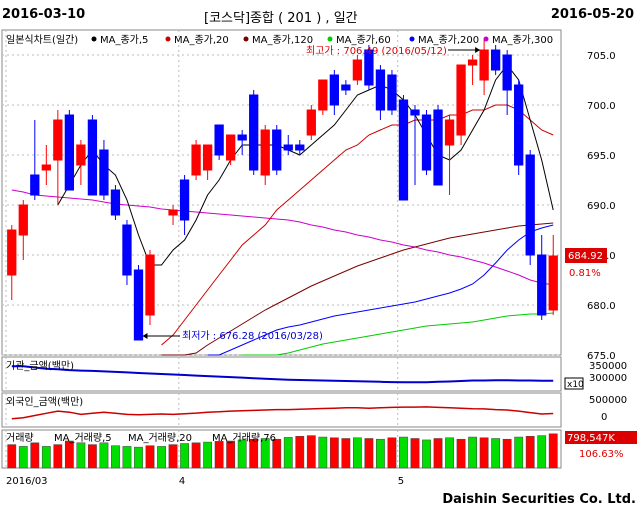  Describe the element at coordinates (145, 336) in the screenshot. I see `low-arrowhead` at that location.